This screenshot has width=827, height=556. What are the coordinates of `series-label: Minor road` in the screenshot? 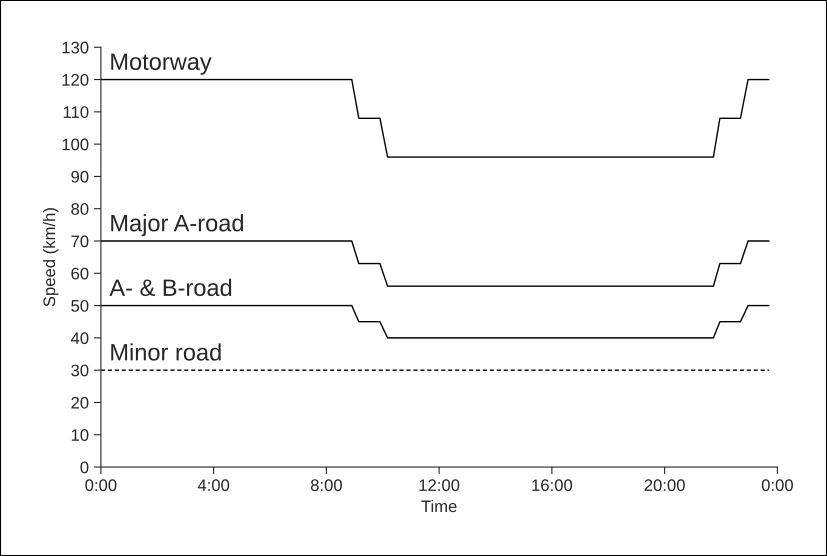 It's located at (166, 352).